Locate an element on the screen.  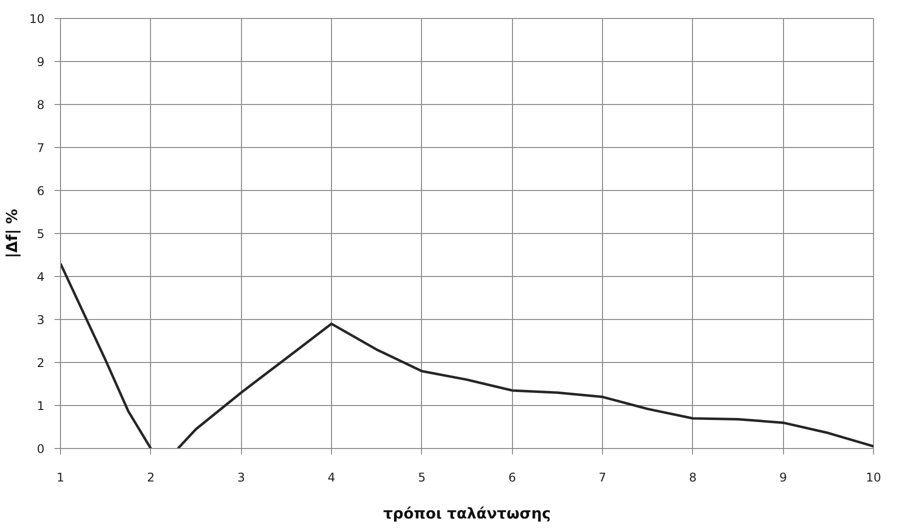
y-tick-label: 3 is located at coordinates (40, 320).